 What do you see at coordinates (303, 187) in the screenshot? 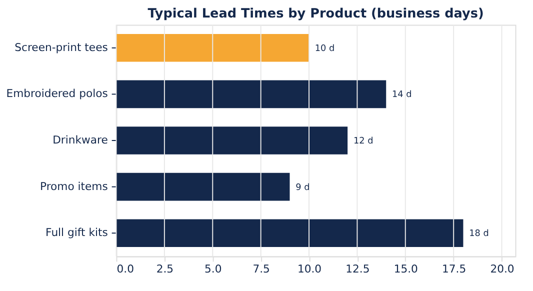
I see `data-label: 9 d` at bounding box center [303, 187].